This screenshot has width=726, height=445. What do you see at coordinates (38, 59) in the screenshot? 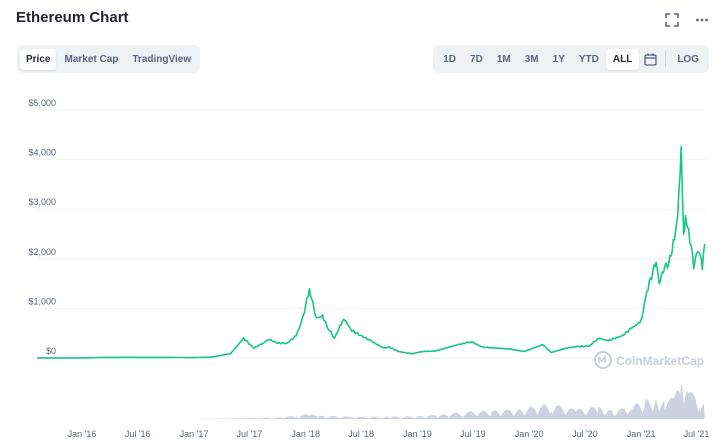
I see `tab-price: Price` at bounding box center [38, 59].